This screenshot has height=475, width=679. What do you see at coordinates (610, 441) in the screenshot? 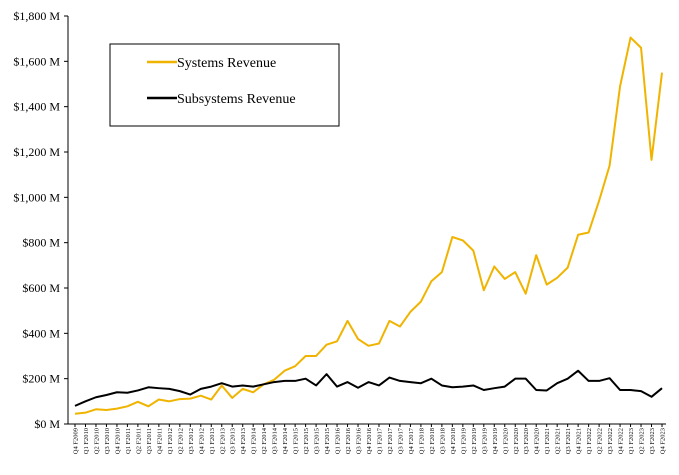
I see `x-tick-label: Q3 F2022` at bounding box center [610, 441].